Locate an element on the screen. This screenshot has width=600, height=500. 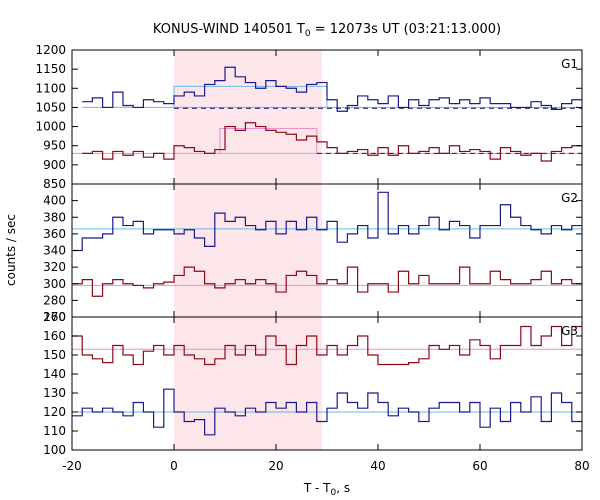
y-tick-label: 130 is located at coordinates (54, 393).